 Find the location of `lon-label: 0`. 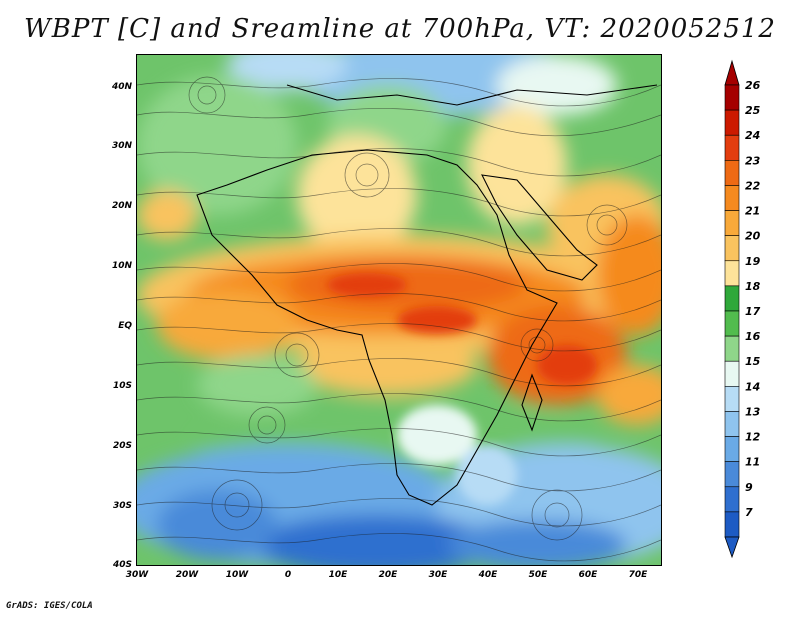

lon-label: 0 is located at coordinates (288, 575).